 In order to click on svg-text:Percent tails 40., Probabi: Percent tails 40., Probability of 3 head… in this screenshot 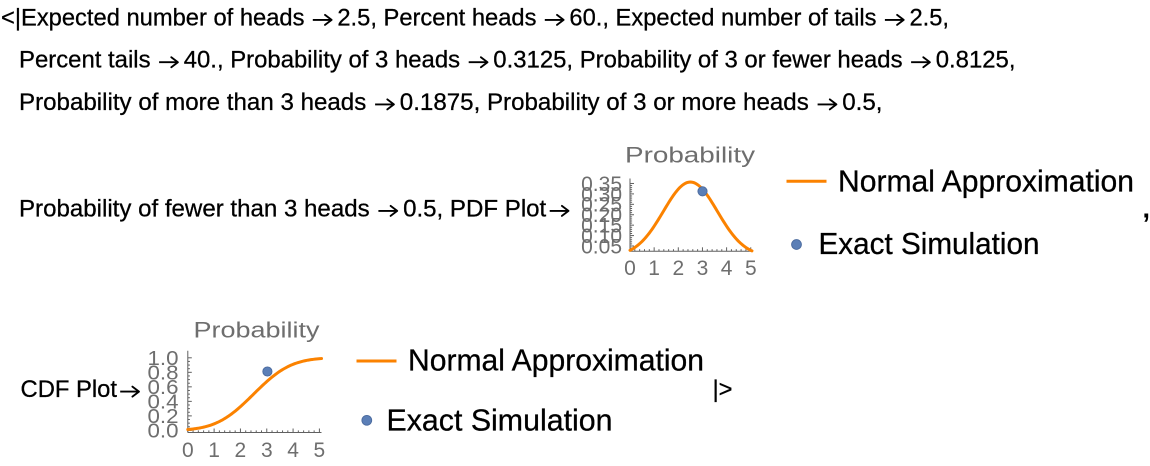, I will do `click(517, 60)`.